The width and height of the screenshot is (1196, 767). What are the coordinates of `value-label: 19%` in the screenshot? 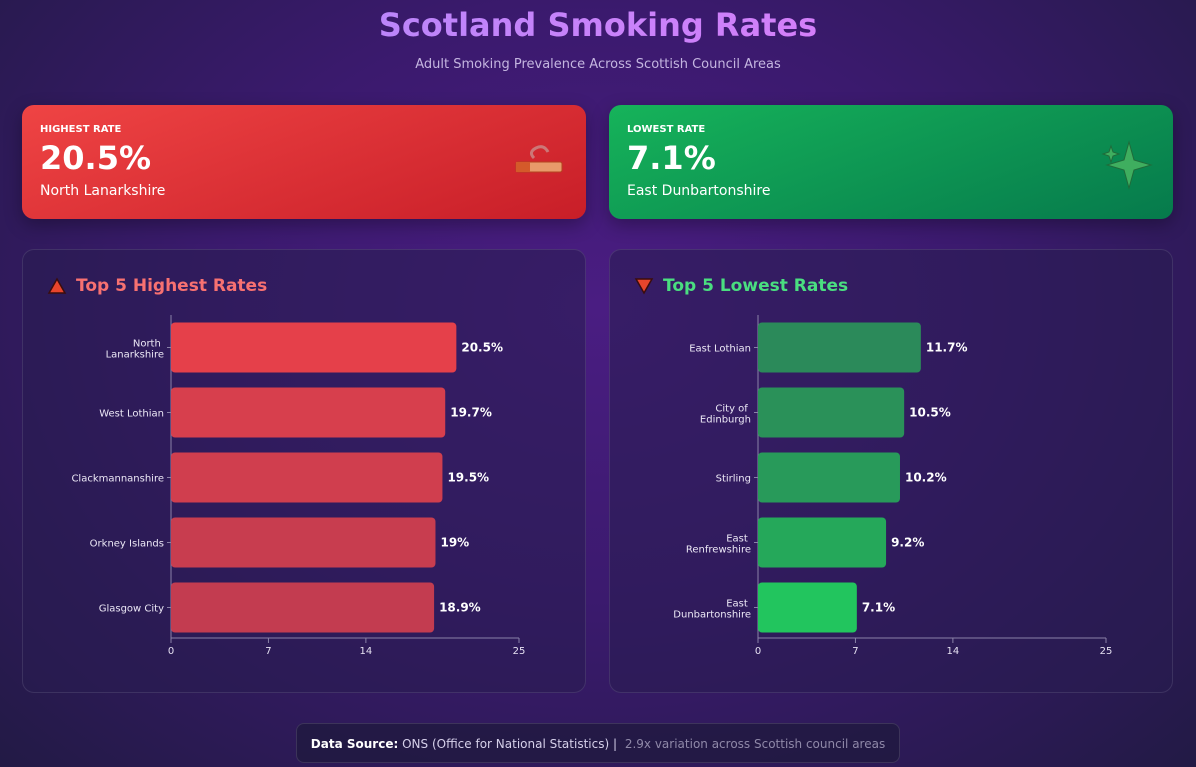 It's located at (454, 543).